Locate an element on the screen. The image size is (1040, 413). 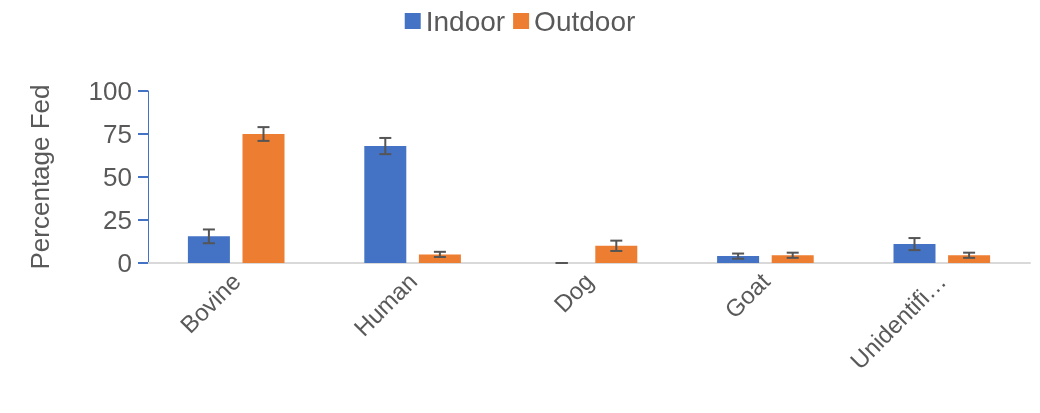
legend-label: Indoor is located at coordinates (465, 21).